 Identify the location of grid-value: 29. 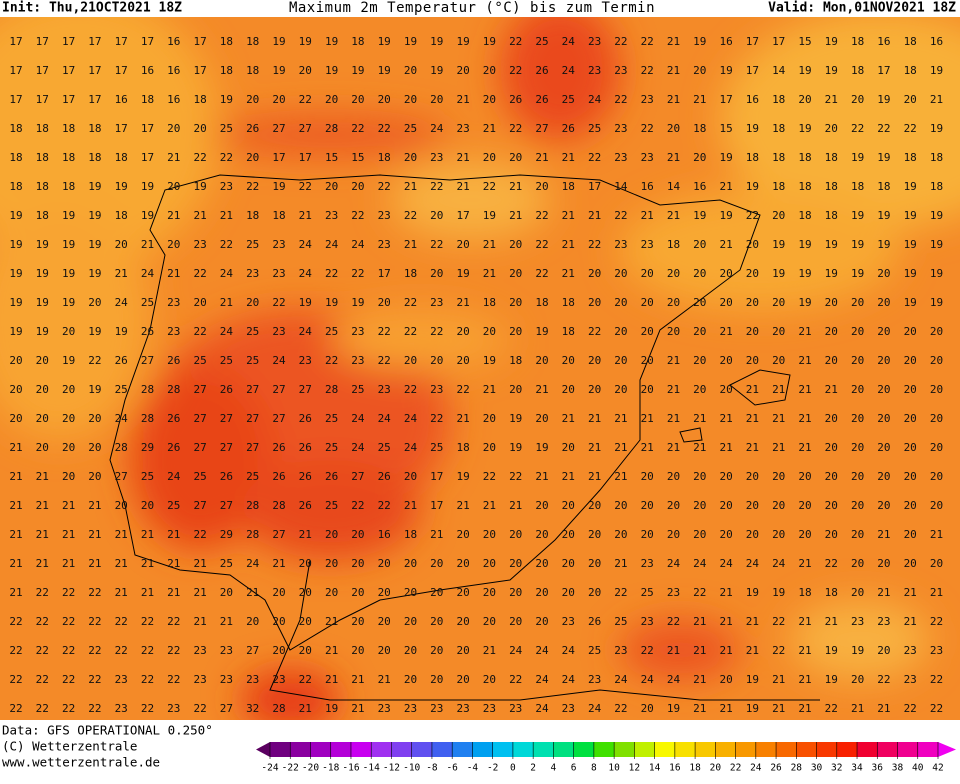
(226, 534).